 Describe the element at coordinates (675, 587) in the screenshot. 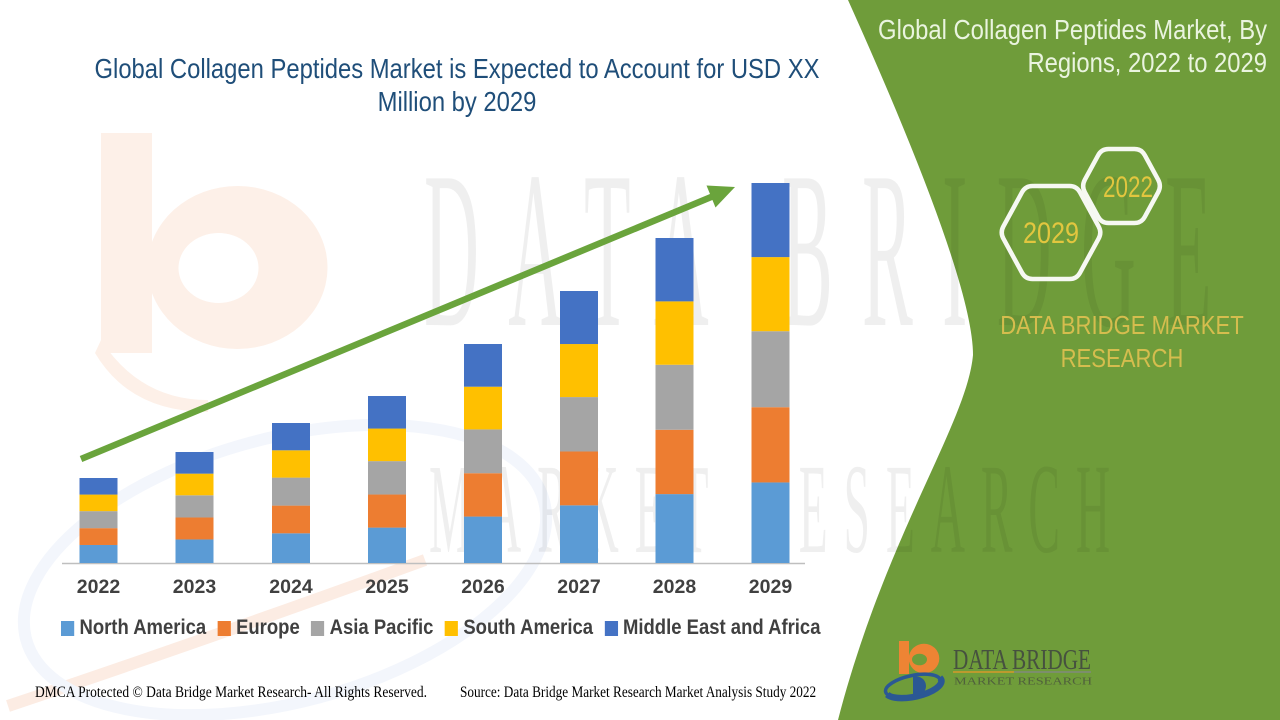

I see `svg-text: 2028` at that location.